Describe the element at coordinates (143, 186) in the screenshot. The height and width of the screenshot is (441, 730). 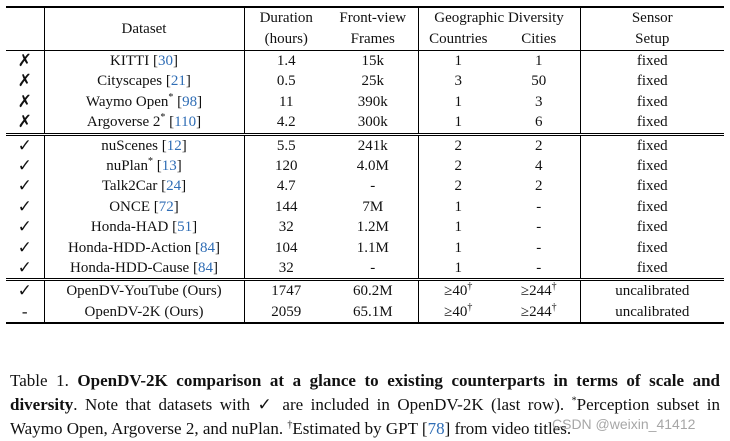
I see `dataset-name-cell: Talk2Car [24]` at that location.